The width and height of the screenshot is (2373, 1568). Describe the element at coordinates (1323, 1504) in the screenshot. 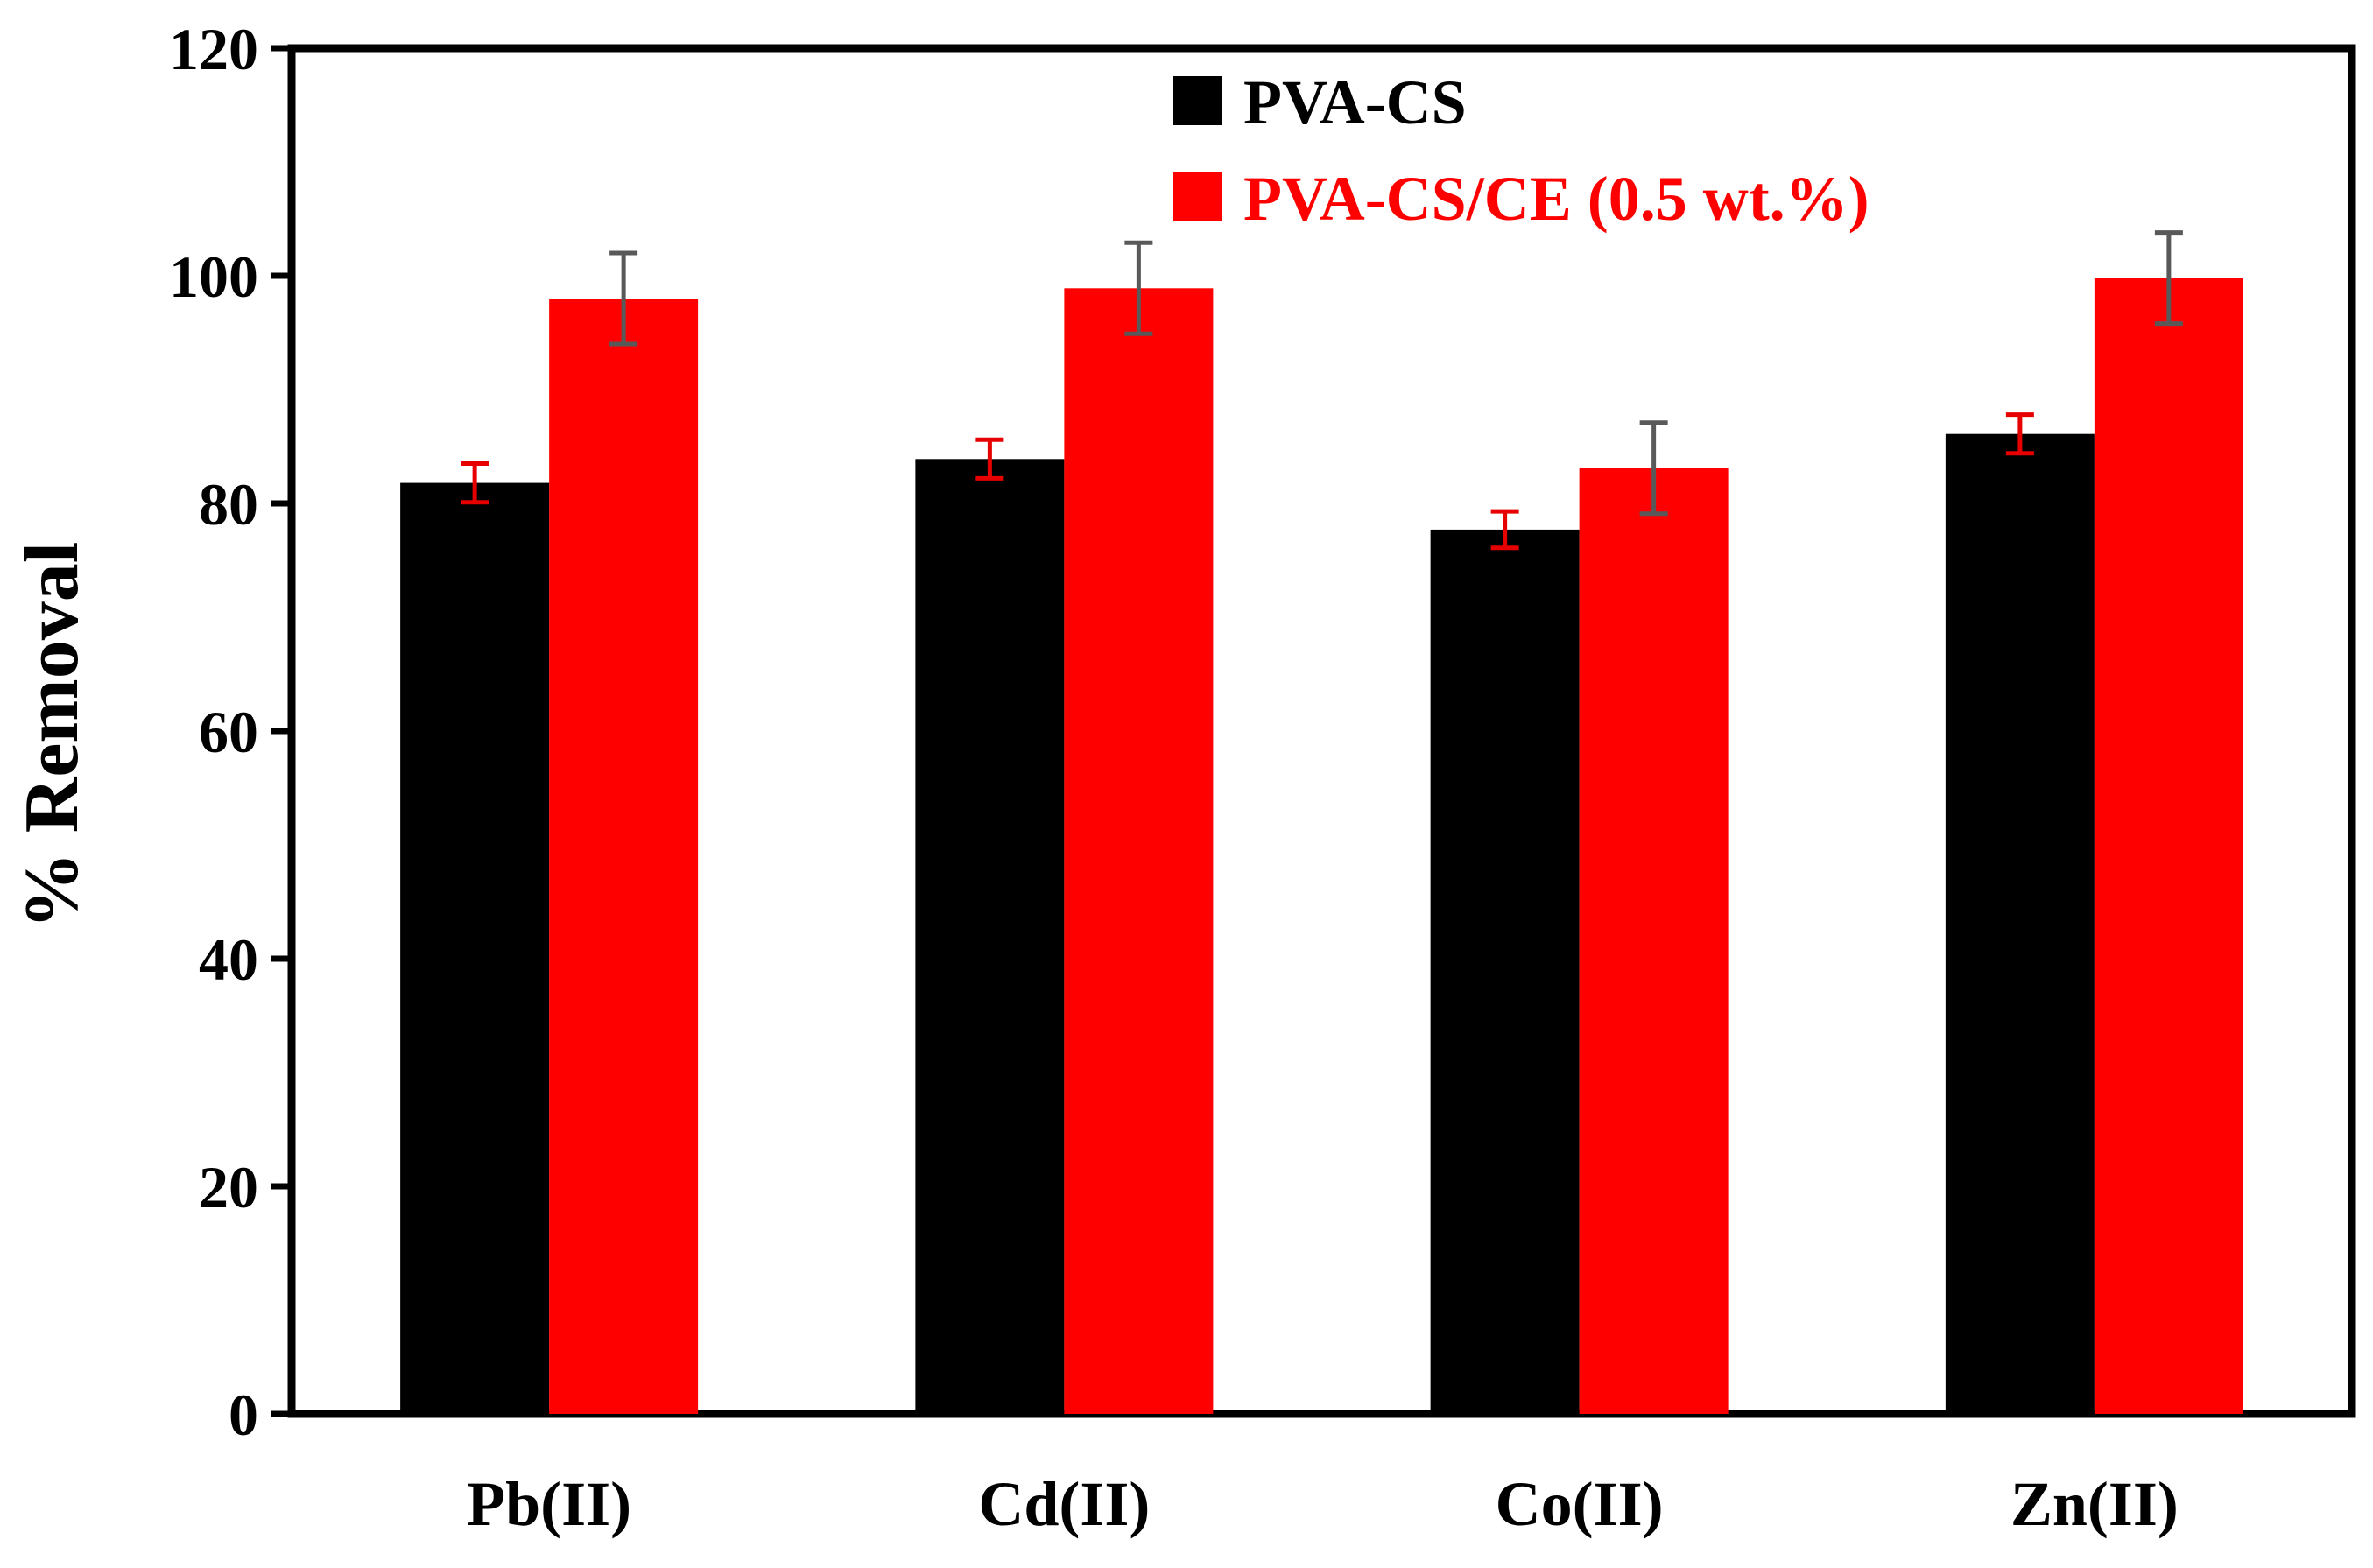

I see `x-axis-labels: Pb(II) Cd(II) Co(II) Zn(II)` at that location.